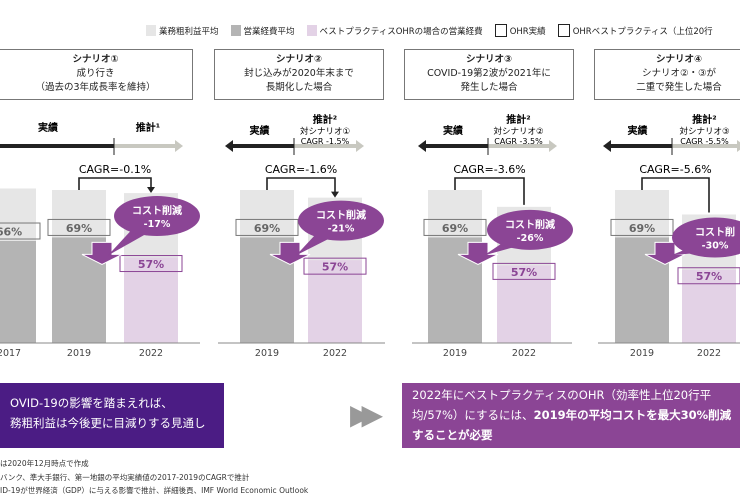  Describe the element at coordinates (299, 73) in the screenshot. I see `scenario-desc: 封じ込みが2020年末まで` at that location.